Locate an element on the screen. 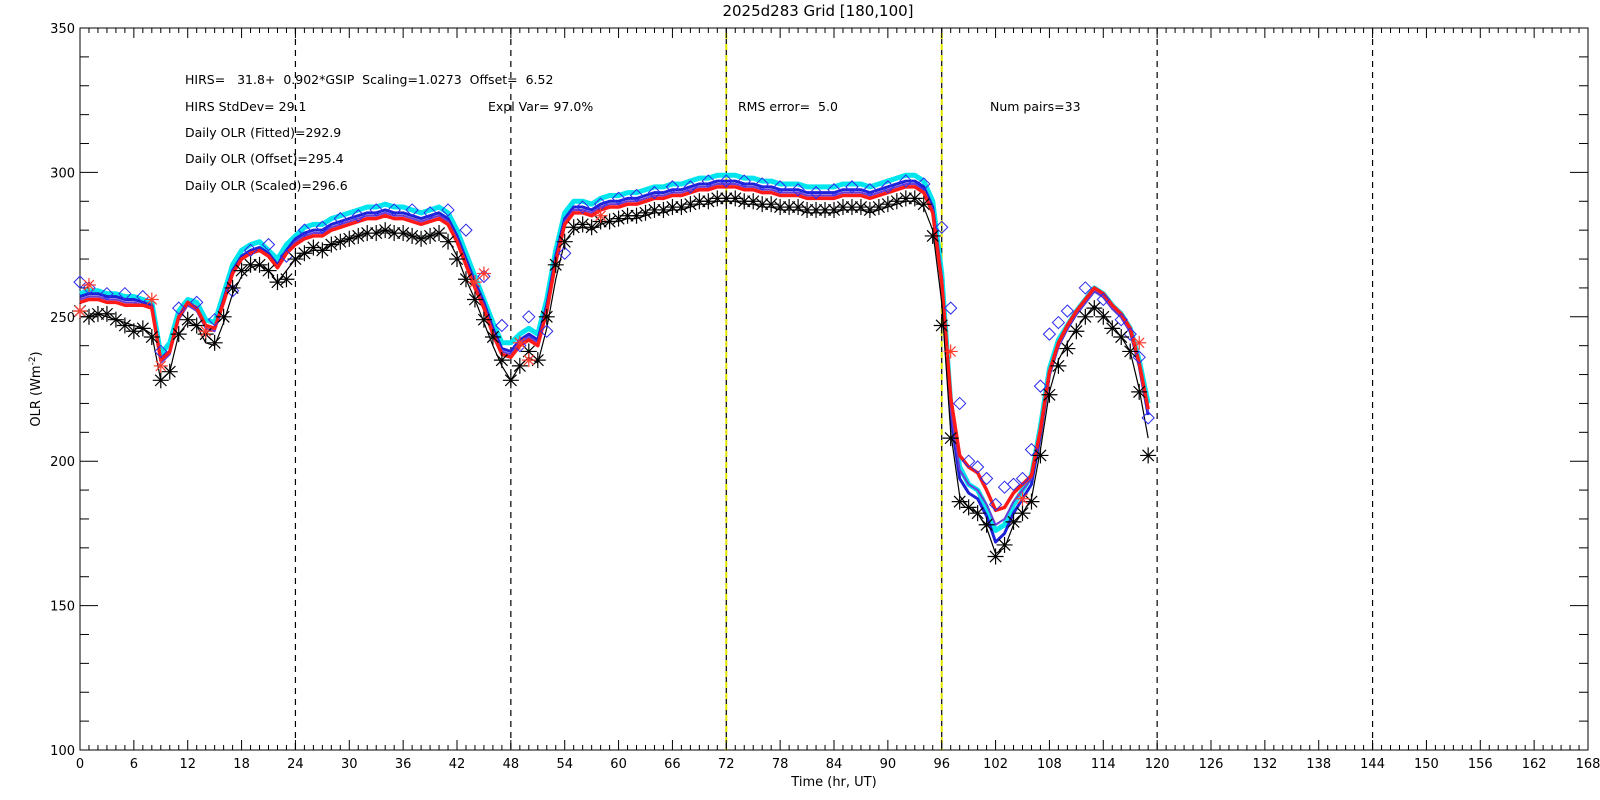 The width and height of the screenshot is (1600, 800). x-tick-label: 162 is located at coordinates (1534, 764).